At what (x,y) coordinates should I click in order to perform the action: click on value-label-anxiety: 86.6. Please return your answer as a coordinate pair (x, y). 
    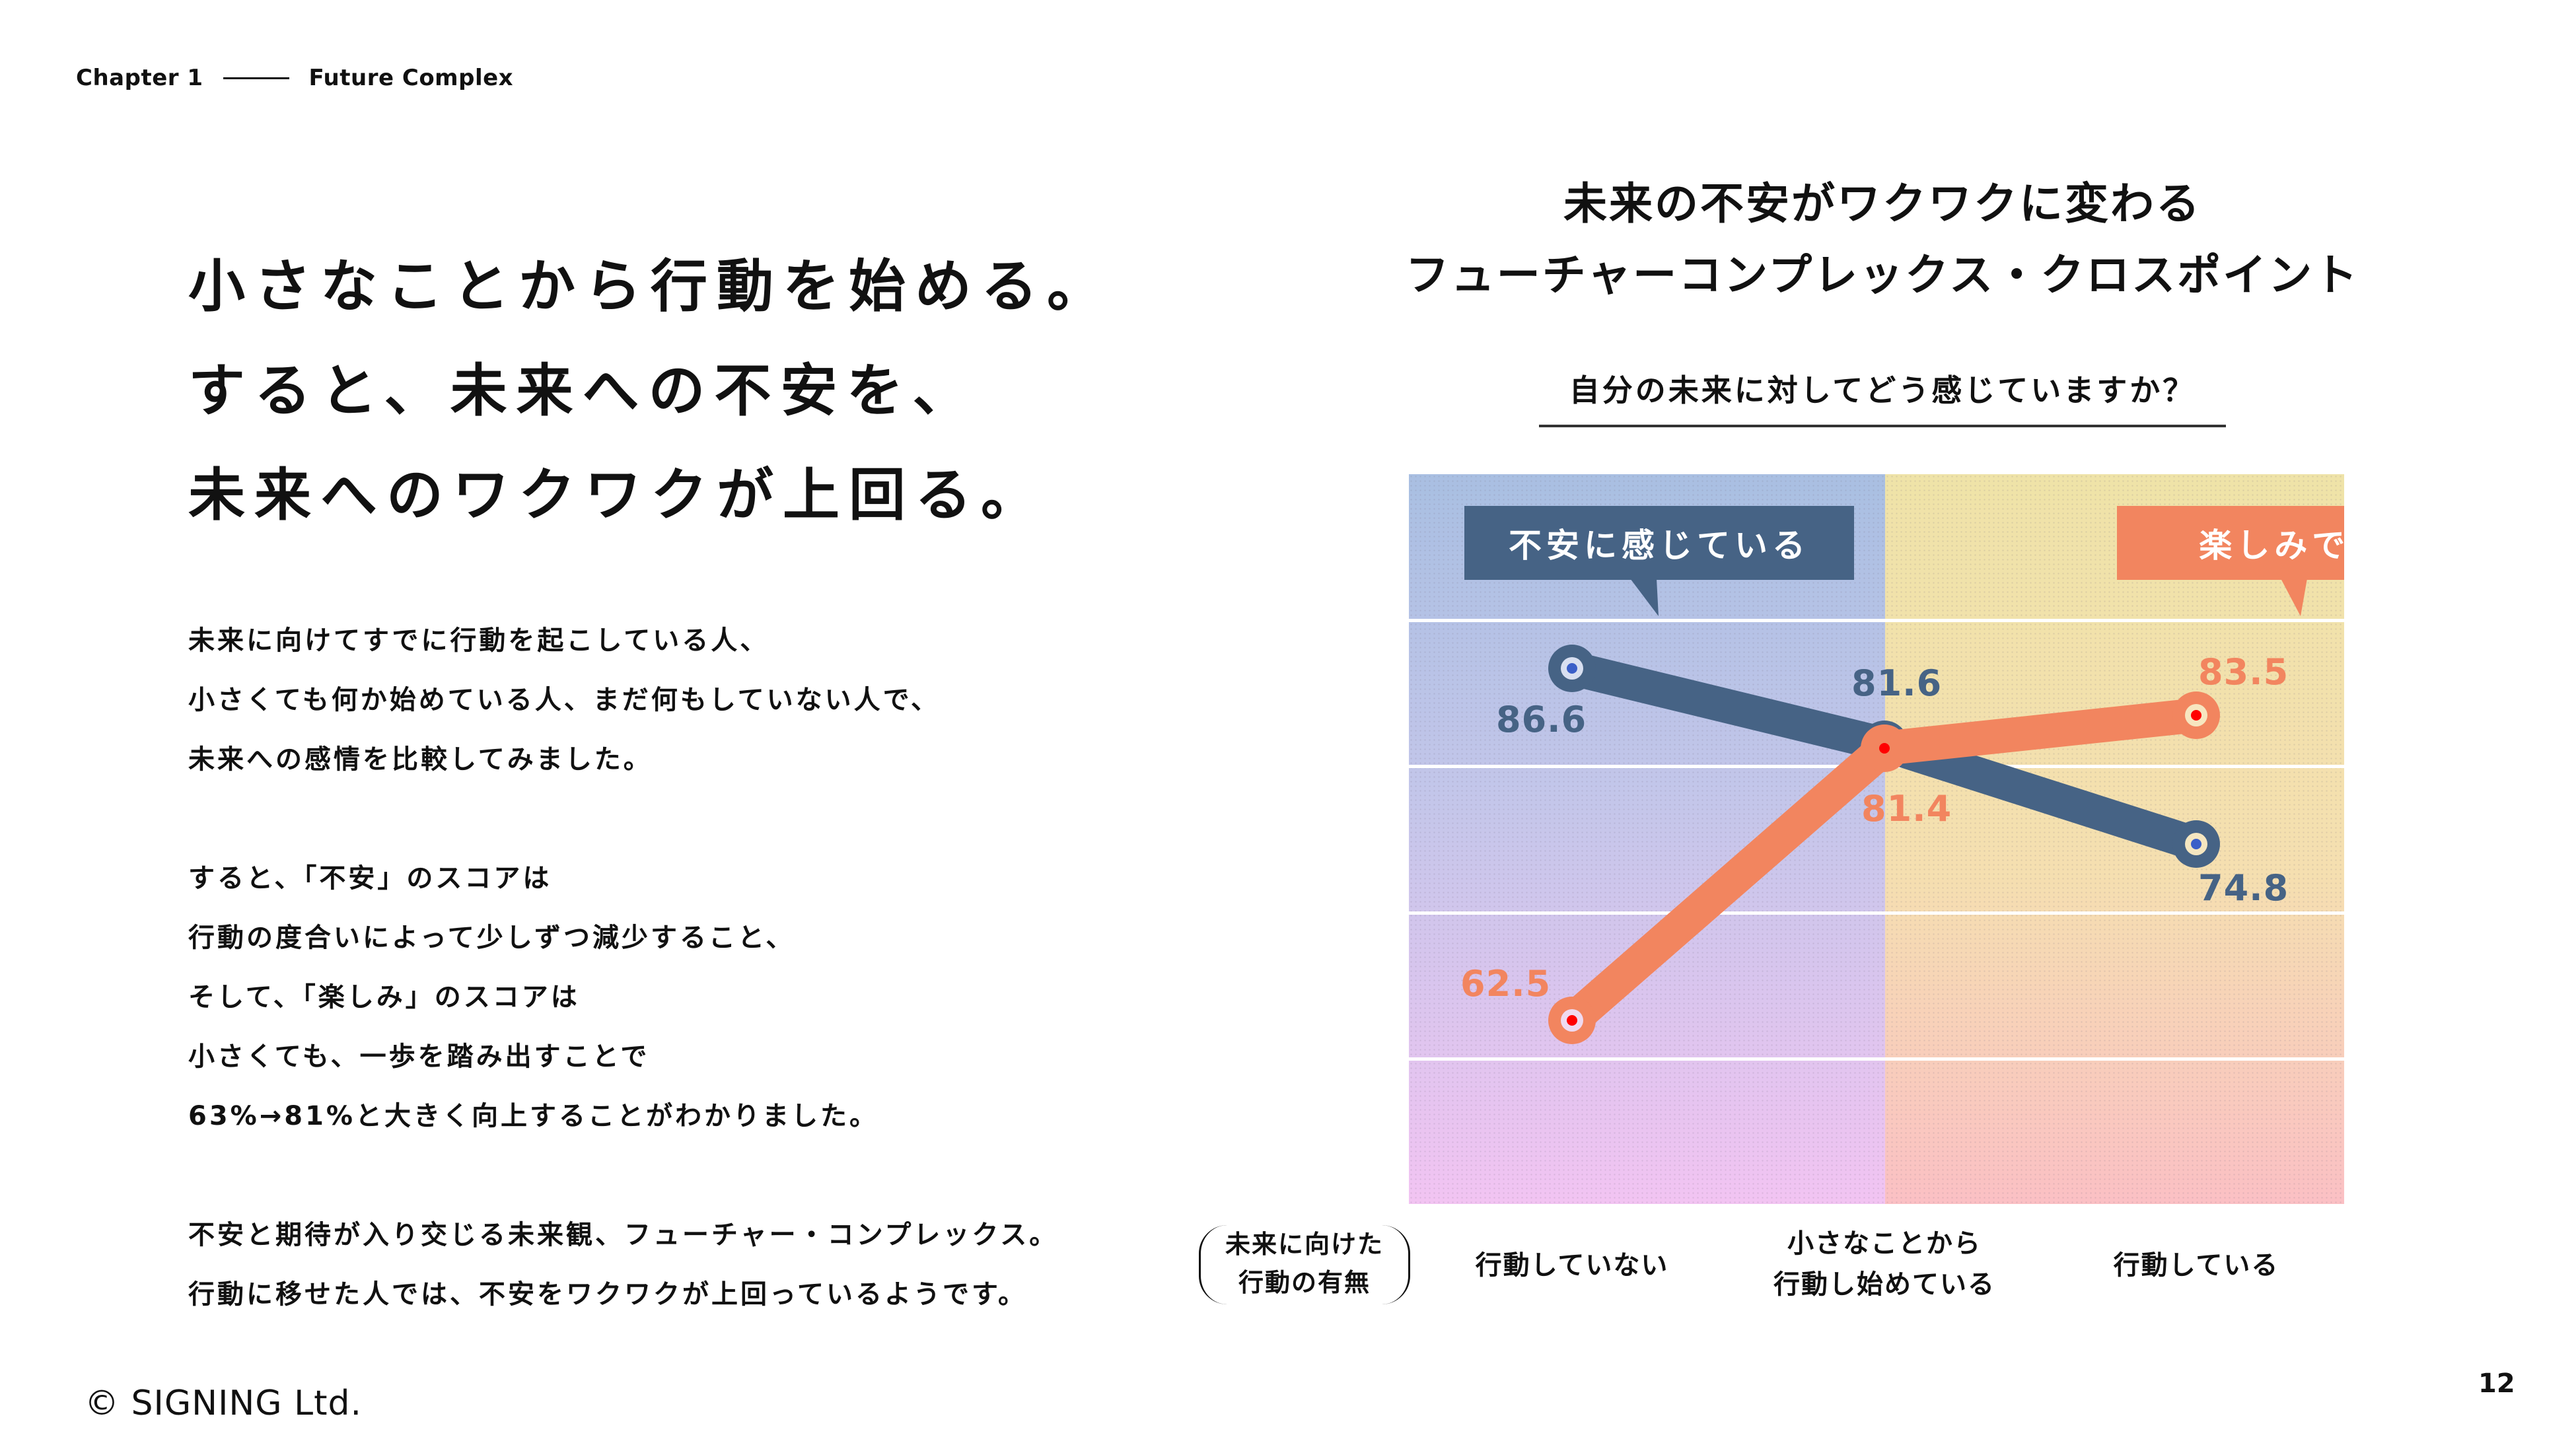
    Looking at the image, I should click on (1542, 720).